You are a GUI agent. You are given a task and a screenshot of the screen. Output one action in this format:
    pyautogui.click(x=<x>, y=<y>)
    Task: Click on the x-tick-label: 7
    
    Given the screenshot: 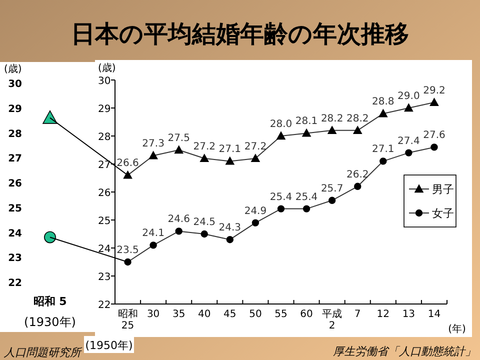 What is the action you would take?
    pyautogui.click(x=357, y=314)
    